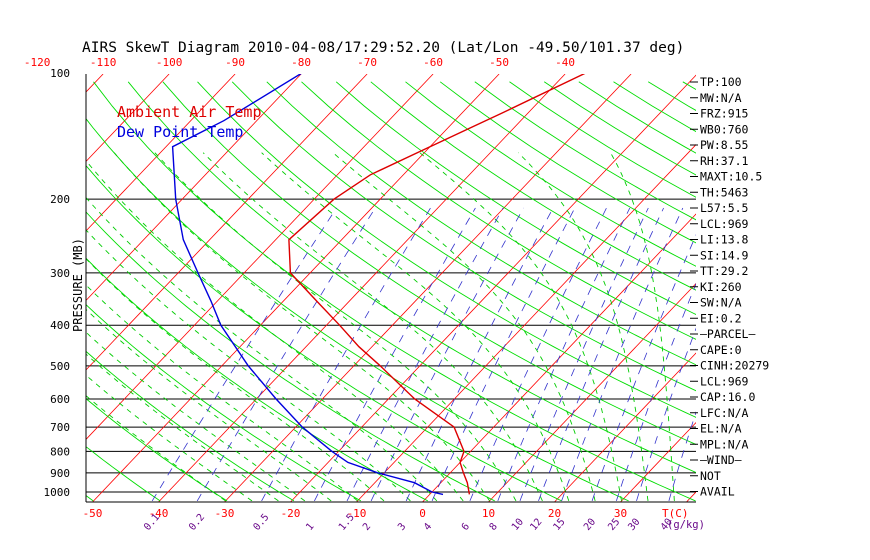 The height and width of the screenshot is (560, 870). Describe the element at coordinates (93, 513) in the screenshot. I see `bottom-temp-tick: -50` at that location.